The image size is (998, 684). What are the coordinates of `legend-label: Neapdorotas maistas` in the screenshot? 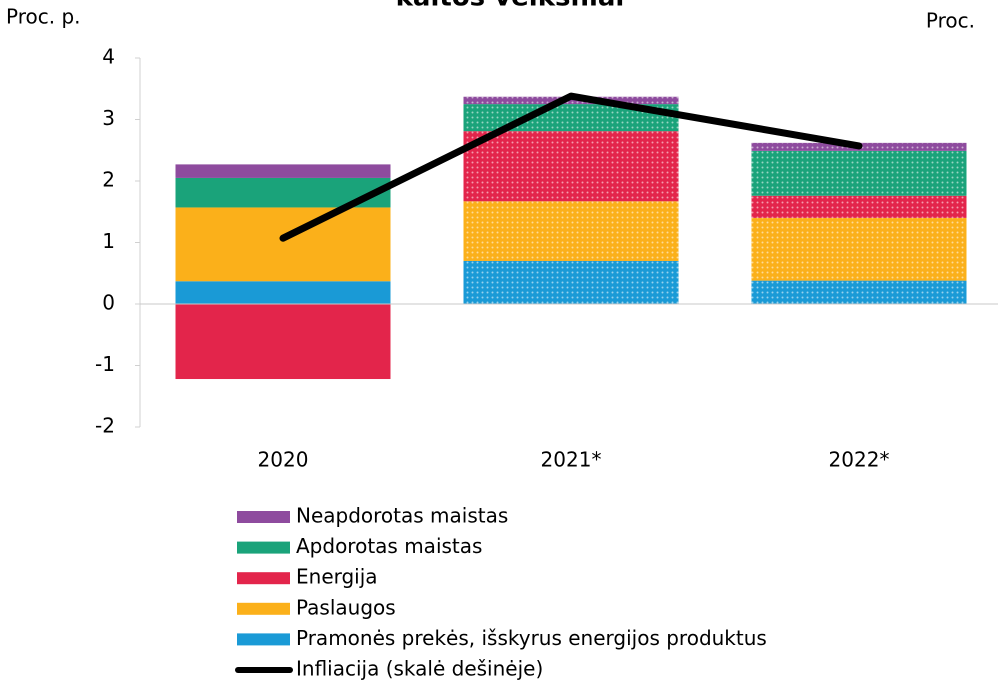 It's located at (402, 516).